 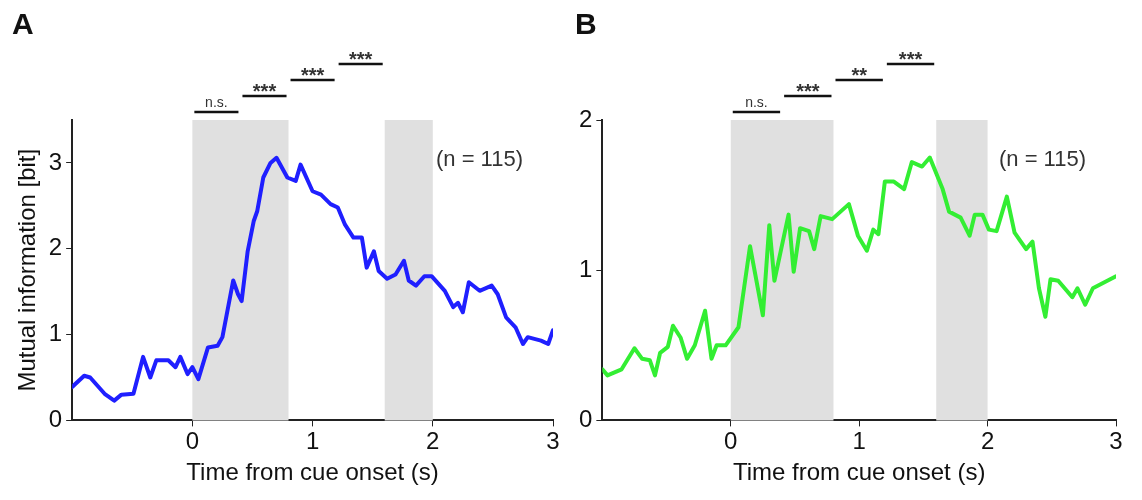 What do you see at coordinates (27, 270) in the screenshot?
I see `y-axis-title: Mutual information [bit]` at bounding box center [27, 270].